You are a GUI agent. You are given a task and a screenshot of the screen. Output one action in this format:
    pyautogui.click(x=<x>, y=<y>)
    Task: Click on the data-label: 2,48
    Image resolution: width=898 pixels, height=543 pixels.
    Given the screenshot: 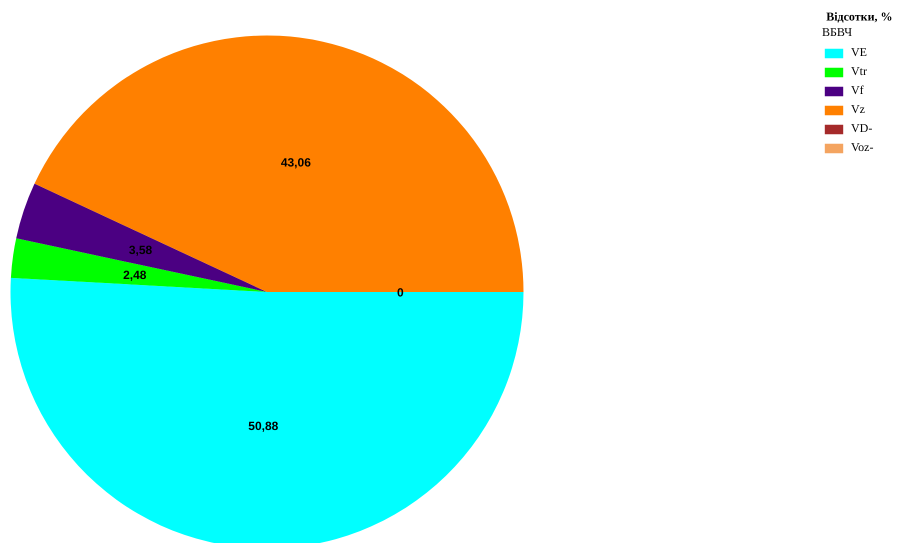 What is the action you would take?
    pyautogui.click(x=135, y=275)
    